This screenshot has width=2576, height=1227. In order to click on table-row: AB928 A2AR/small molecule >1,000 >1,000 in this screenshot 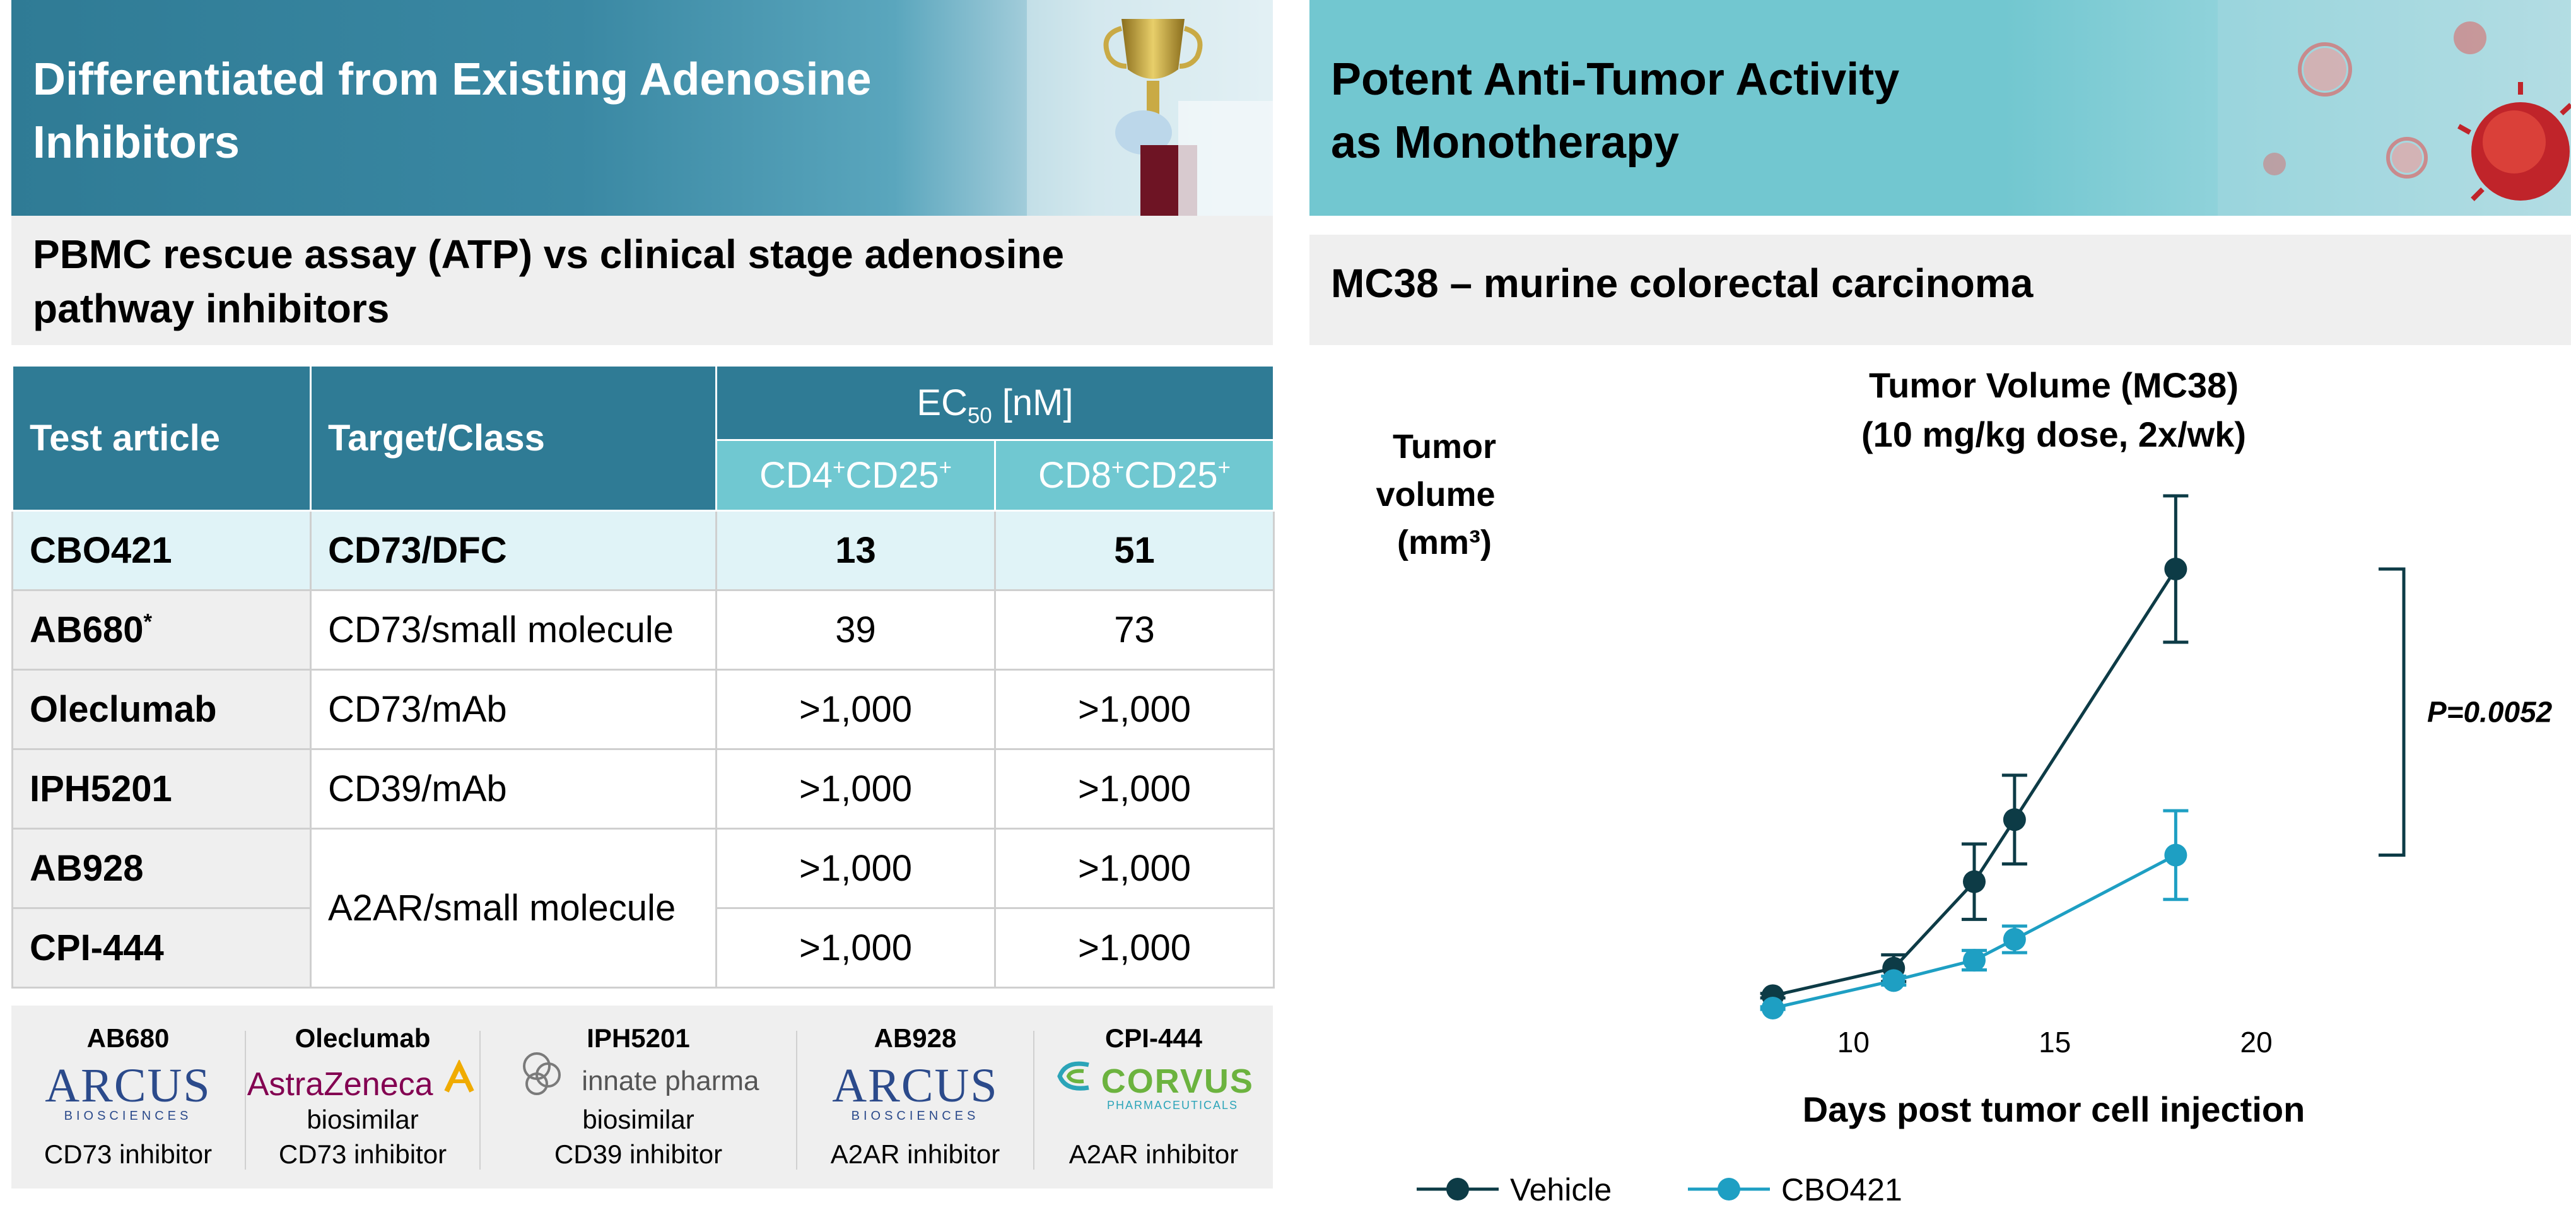, I will do `click(643, 908)`.